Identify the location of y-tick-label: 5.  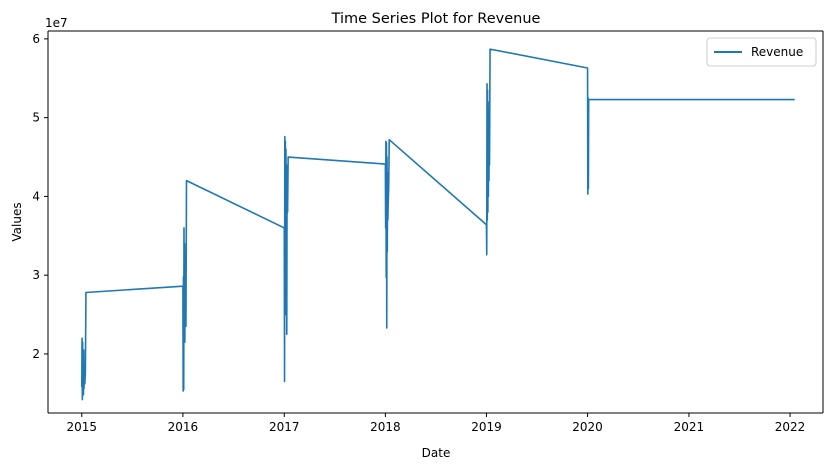
(36, 118).